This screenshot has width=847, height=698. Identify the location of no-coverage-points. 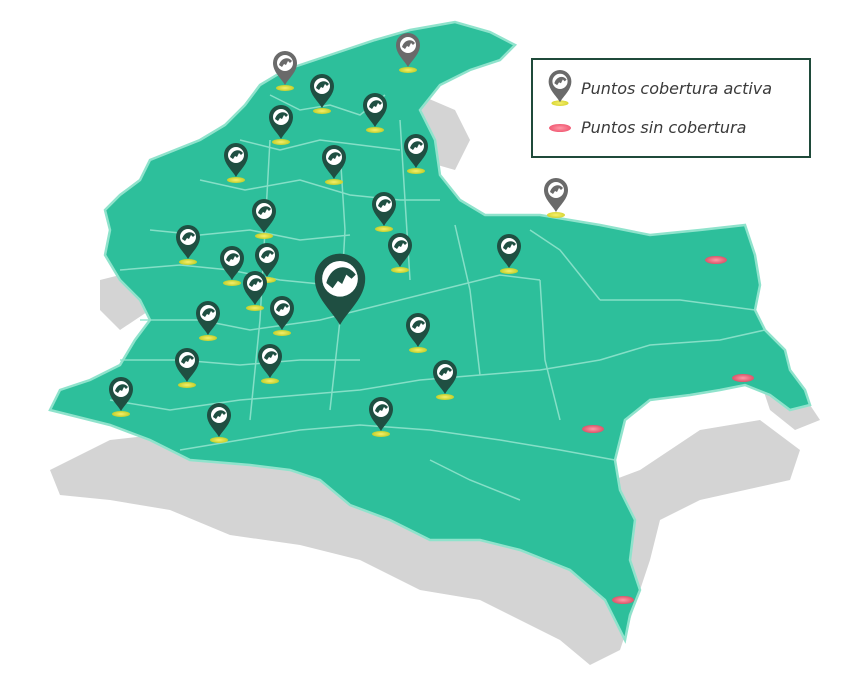
(668, 430).